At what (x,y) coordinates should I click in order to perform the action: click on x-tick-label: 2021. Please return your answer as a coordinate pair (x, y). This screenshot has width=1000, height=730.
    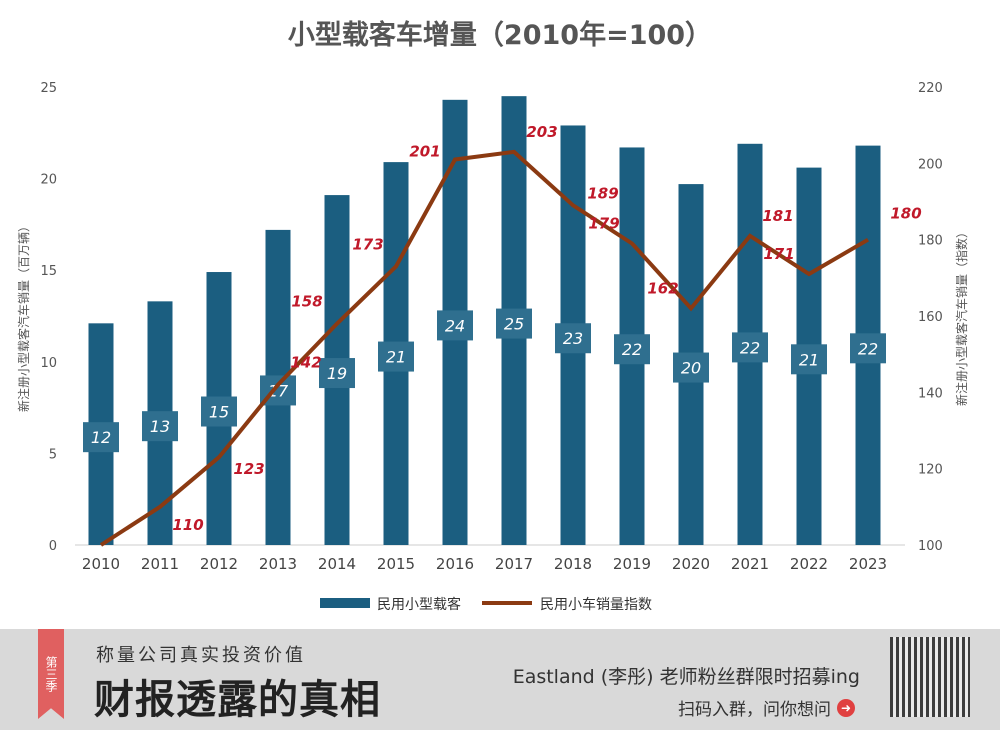
    Looking at the image, I should click on (750, 564).